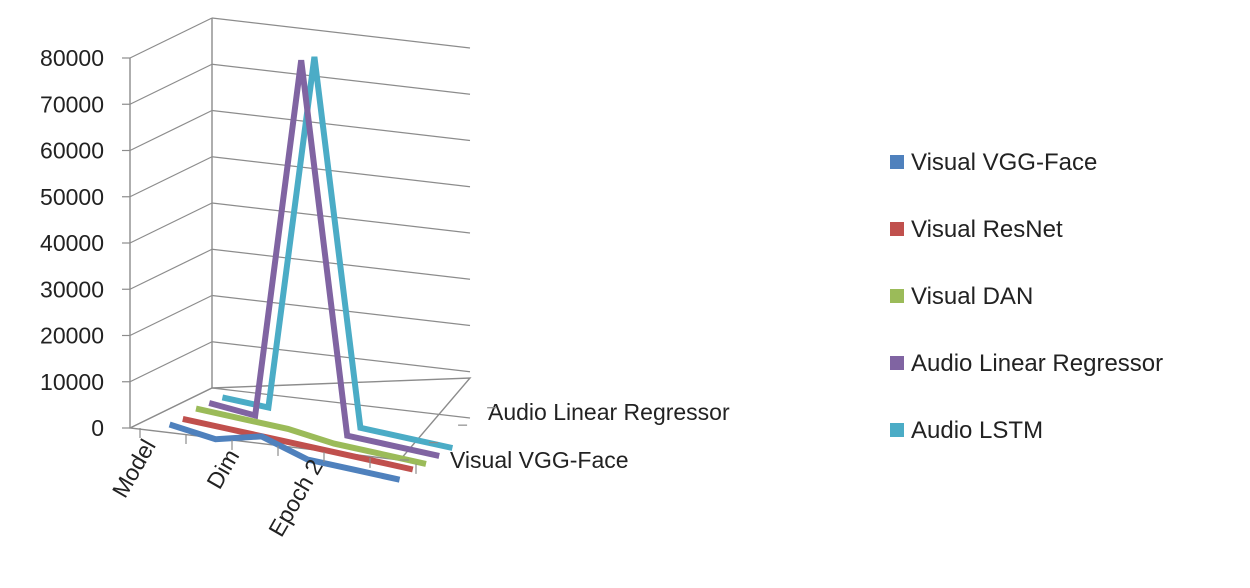 The height and width of the screenshot is (588, 1250). I want to click on depth-tick-label: Visual VGG-Face, so click(539, 460).